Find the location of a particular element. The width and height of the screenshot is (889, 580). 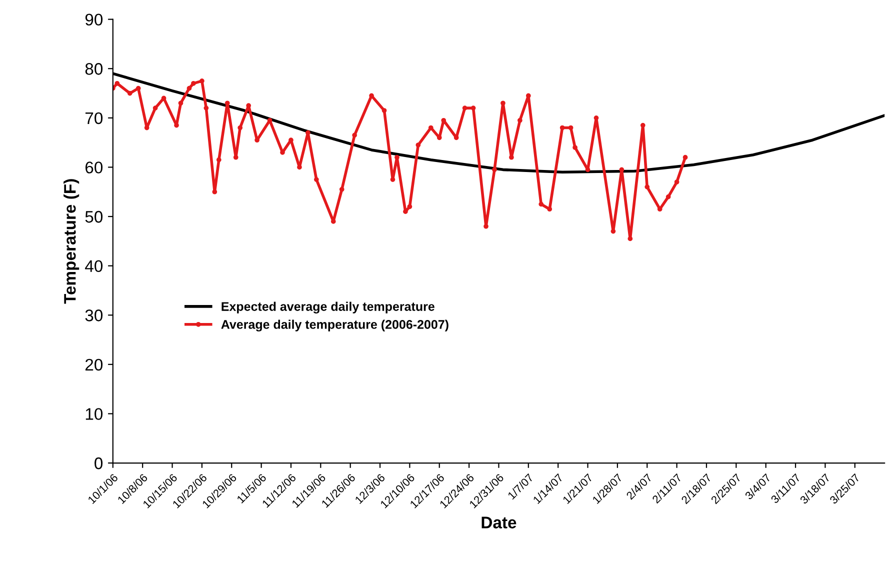

legend-label: Average daily temperature (2006-2007) is located at coordinates (334, 326).